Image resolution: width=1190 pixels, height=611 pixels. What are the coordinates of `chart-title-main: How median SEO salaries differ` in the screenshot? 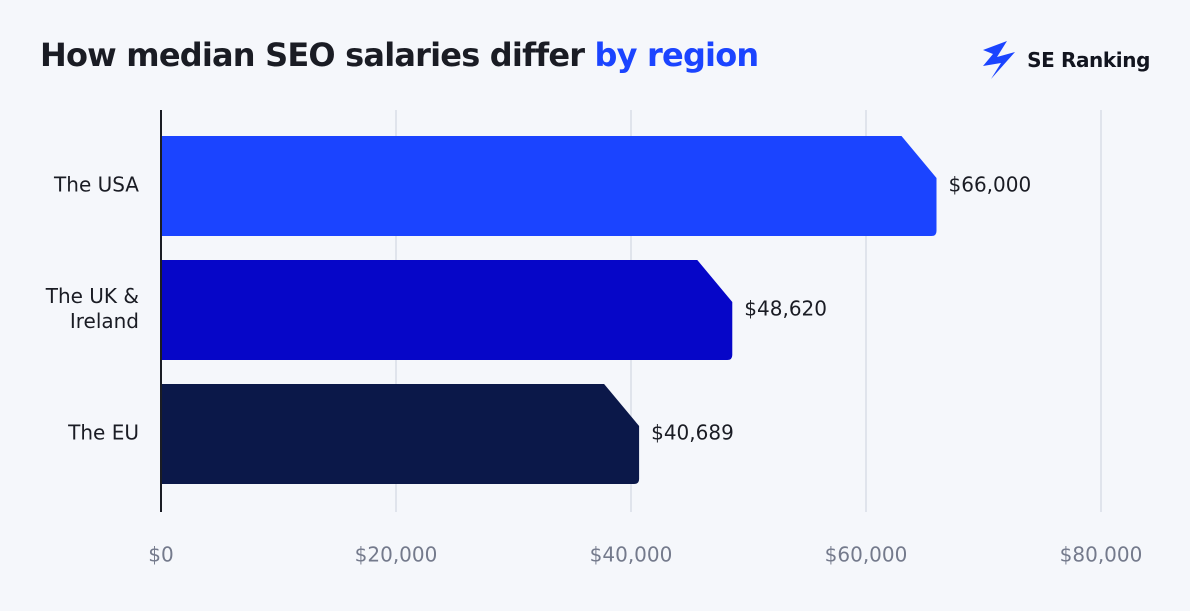 It's located at (317, 55).